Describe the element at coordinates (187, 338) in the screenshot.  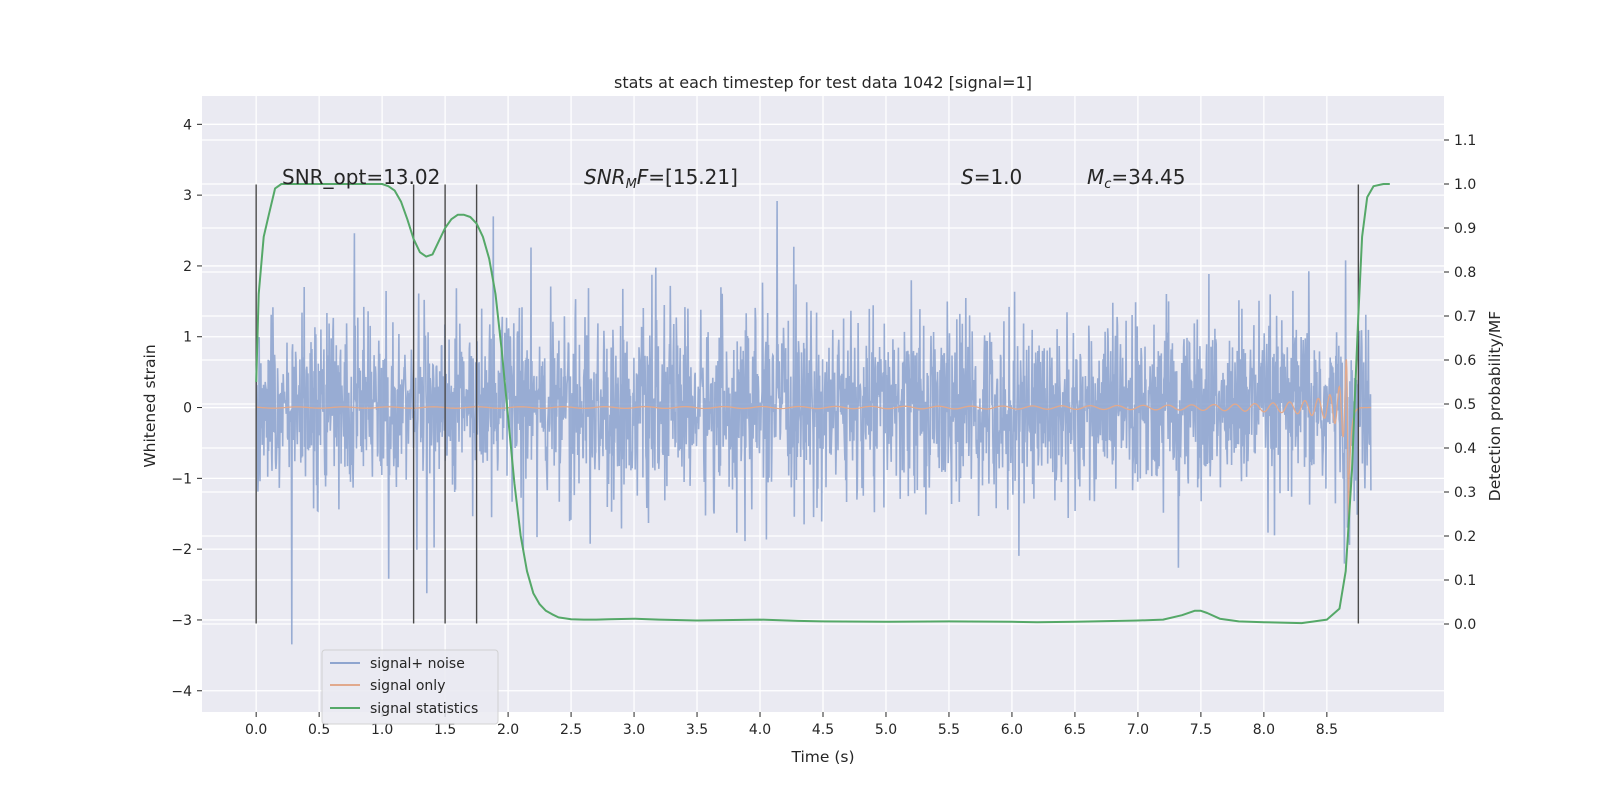
I see `y-left-tick-label: 1` at that location.